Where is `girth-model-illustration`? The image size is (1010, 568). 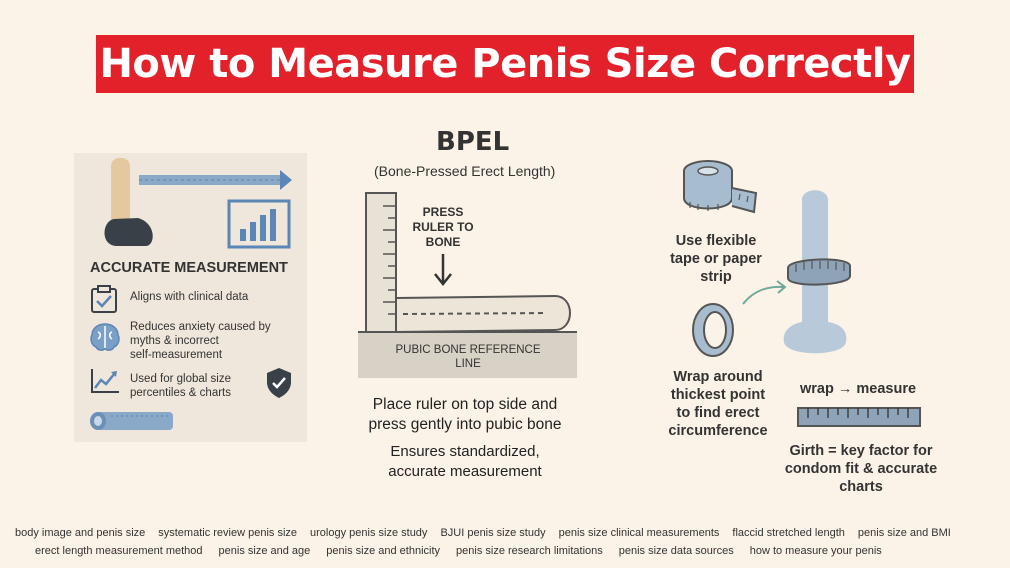
girth-model-illustration is located at coordinates (796, 272).